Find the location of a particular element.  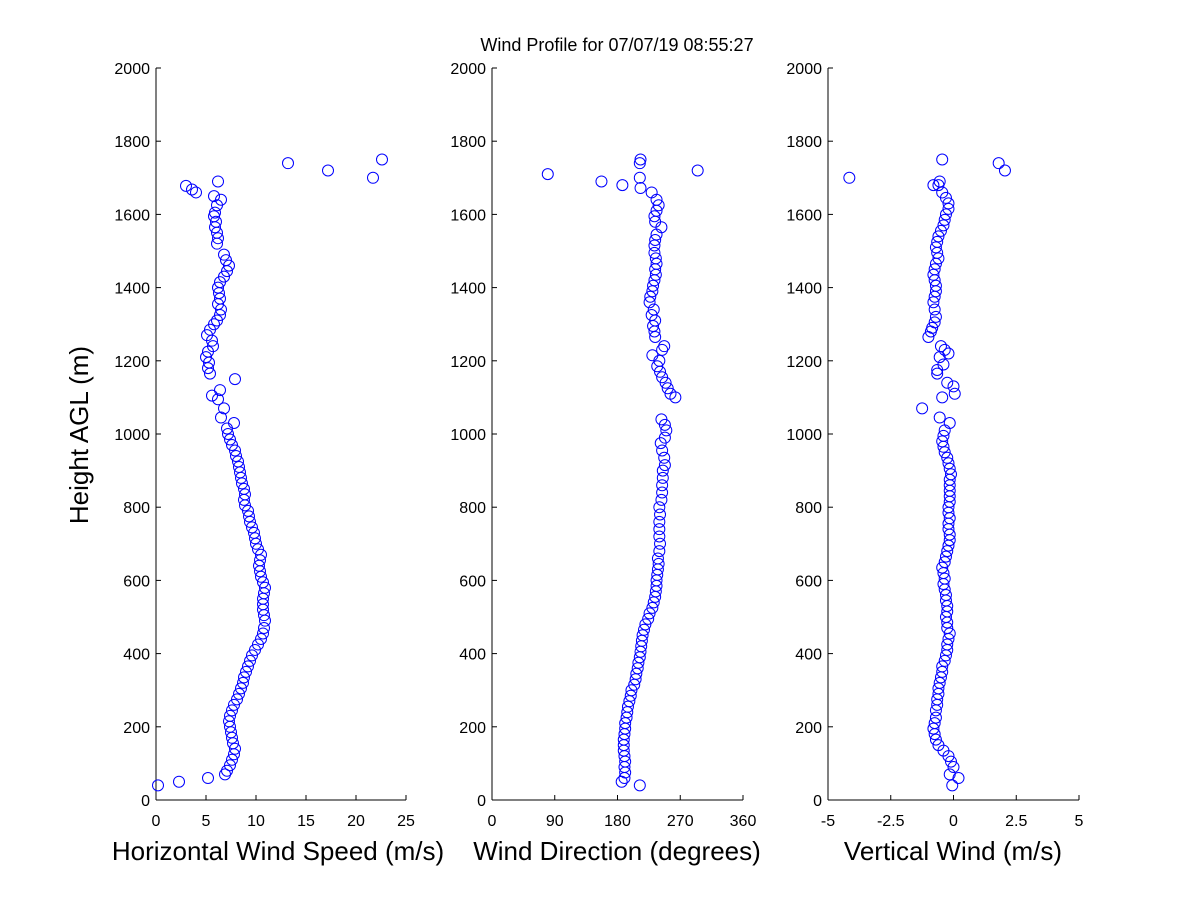

x-tick-label: 2.5 is located at coordinates (1016, 821).